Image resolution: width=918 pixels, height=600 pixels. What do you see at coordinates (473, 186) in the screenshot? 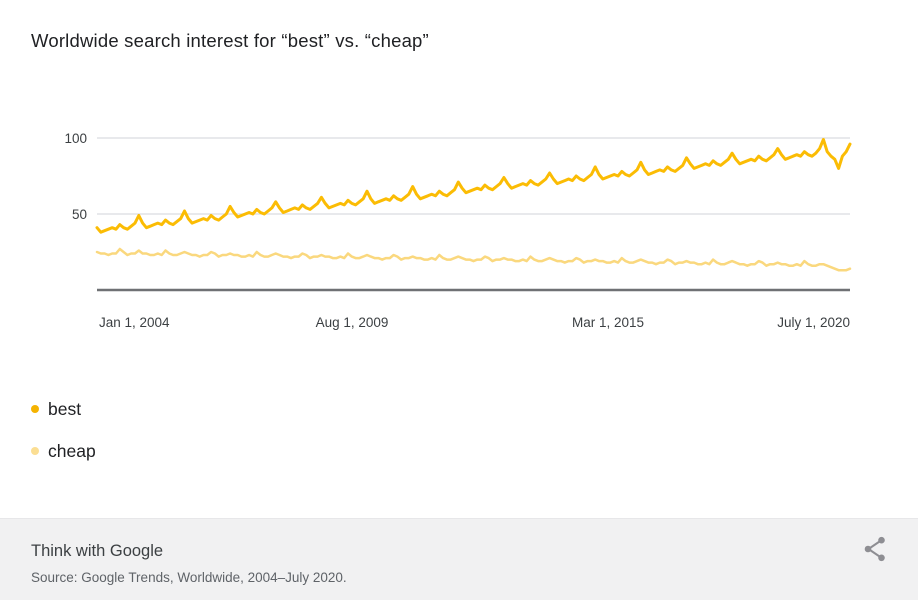
I see `series-line-best` at bounding box center [473, 186].